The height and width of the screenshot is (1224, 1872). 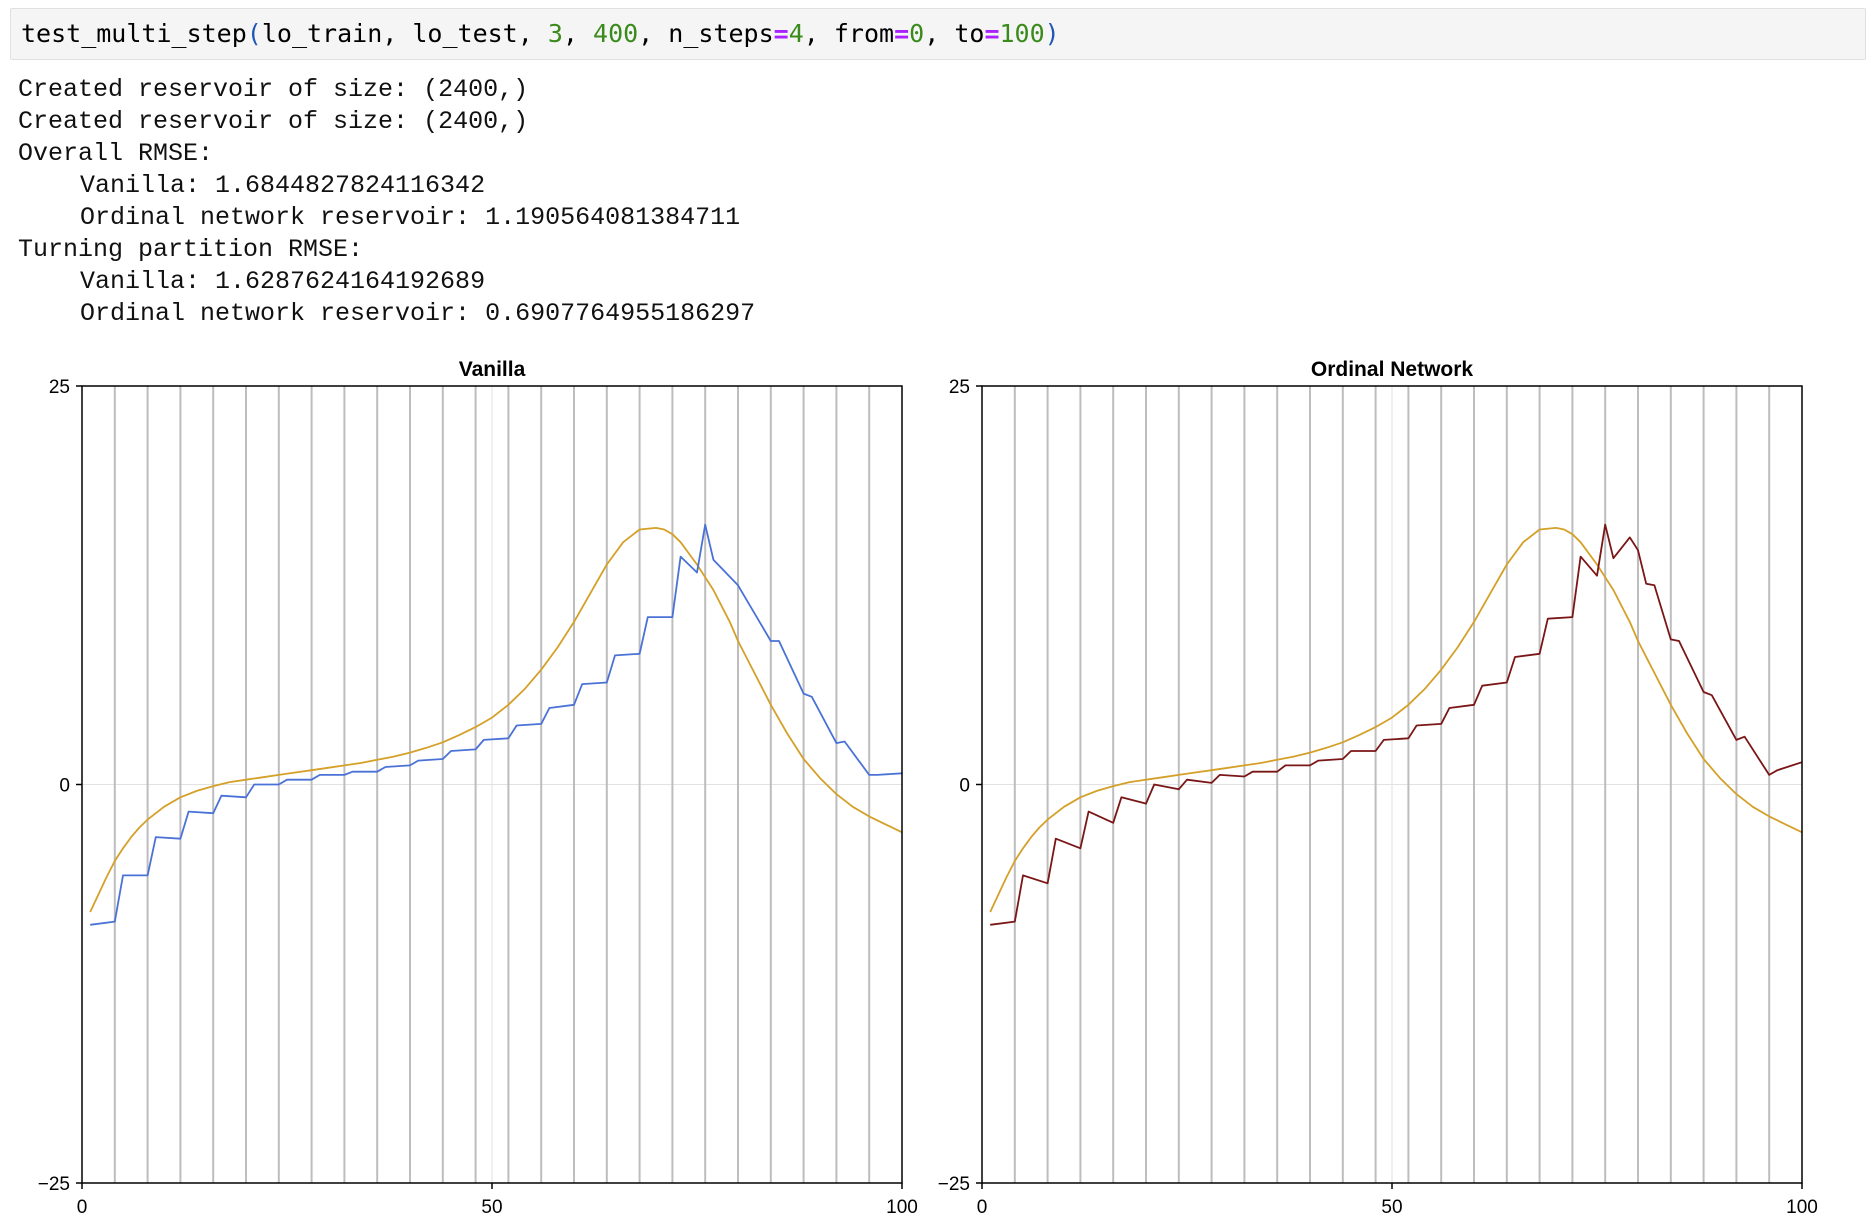 What do you see at coordinates (82, 1207) in the screenshot?
I see `vanilla-x-tick-label: 0` at bounding box center [82, 1207].